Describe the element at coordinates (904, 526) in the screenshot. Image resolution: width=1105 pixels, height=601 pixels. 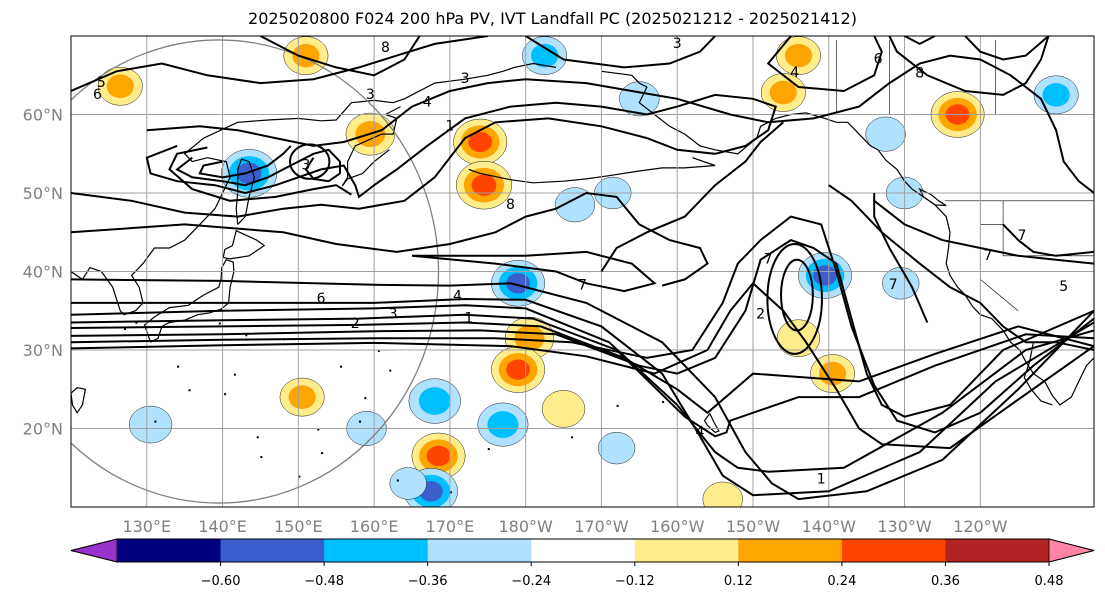
I see `x-tick-label: 130°W` at that location.